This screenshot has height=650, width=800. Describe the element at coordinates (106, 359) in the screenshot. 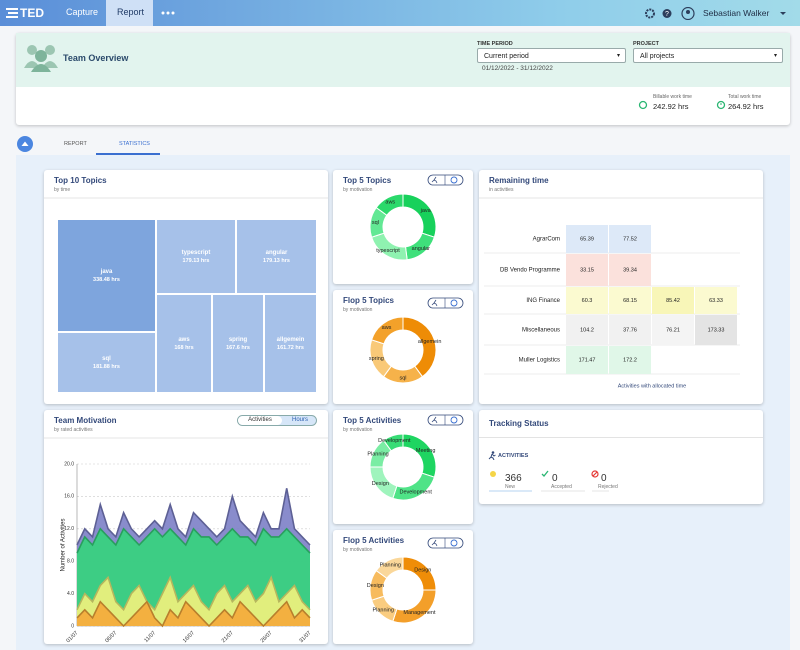

I see `treemap-label: sql` at that location.